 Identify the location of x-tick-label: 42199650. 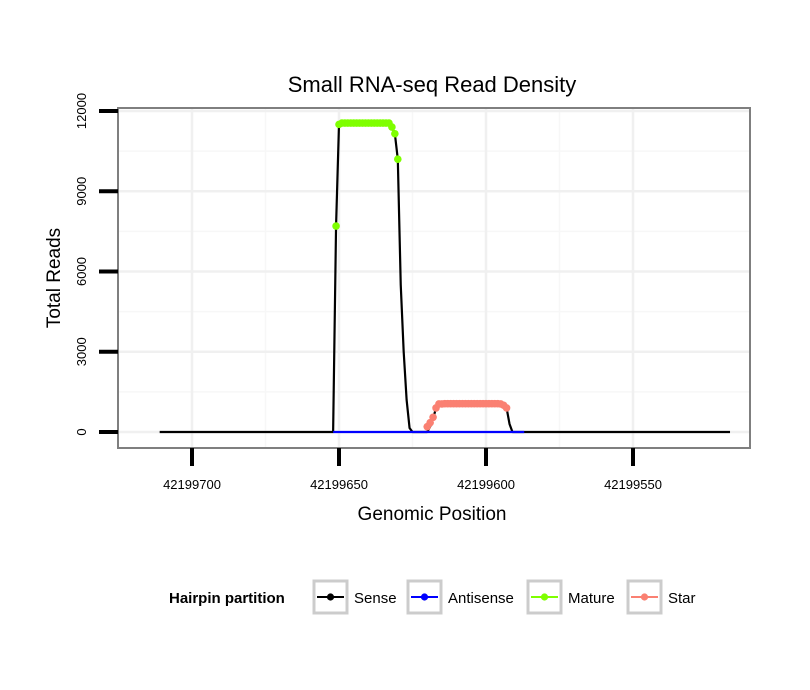
(339, 484).